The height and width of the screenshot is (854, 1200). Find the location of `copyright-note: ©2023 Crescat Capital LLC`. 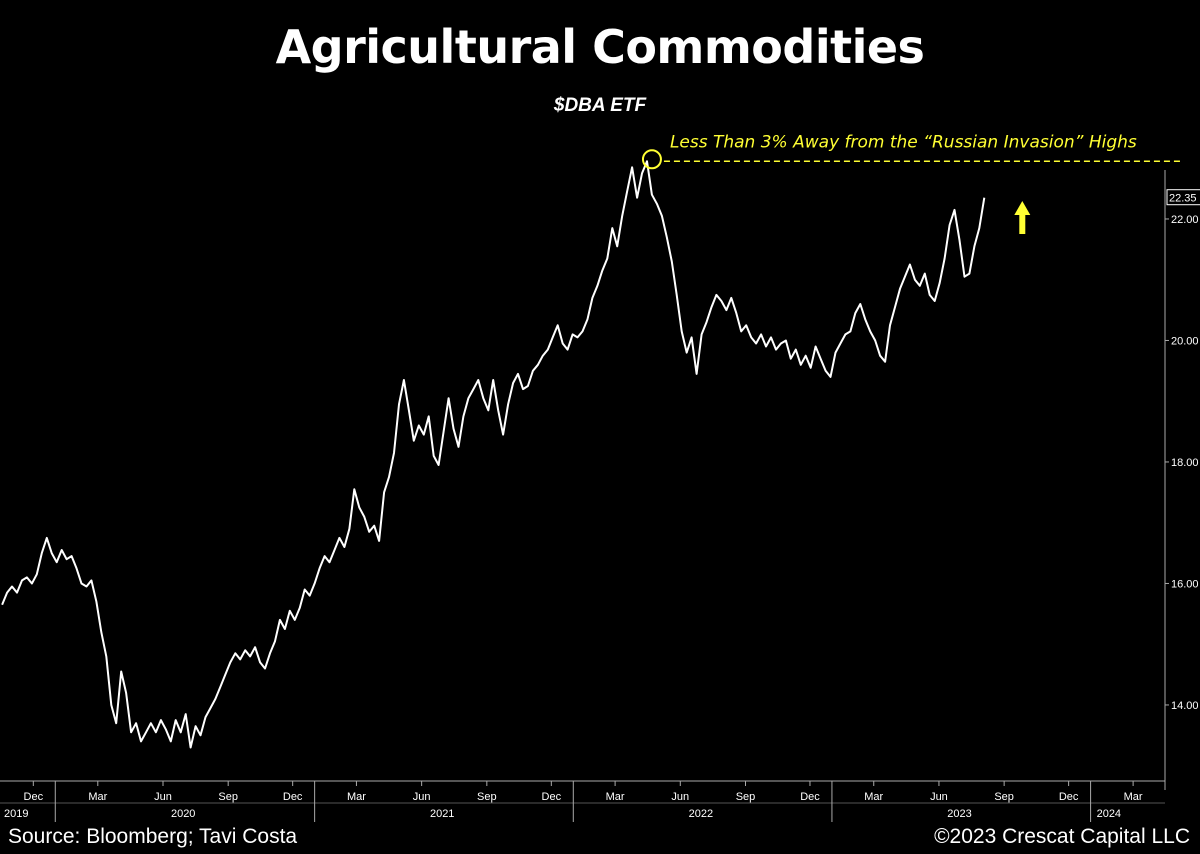

copyright-note: ©2023 Crescat Capital LLC is located at coordinates (1062, 836).